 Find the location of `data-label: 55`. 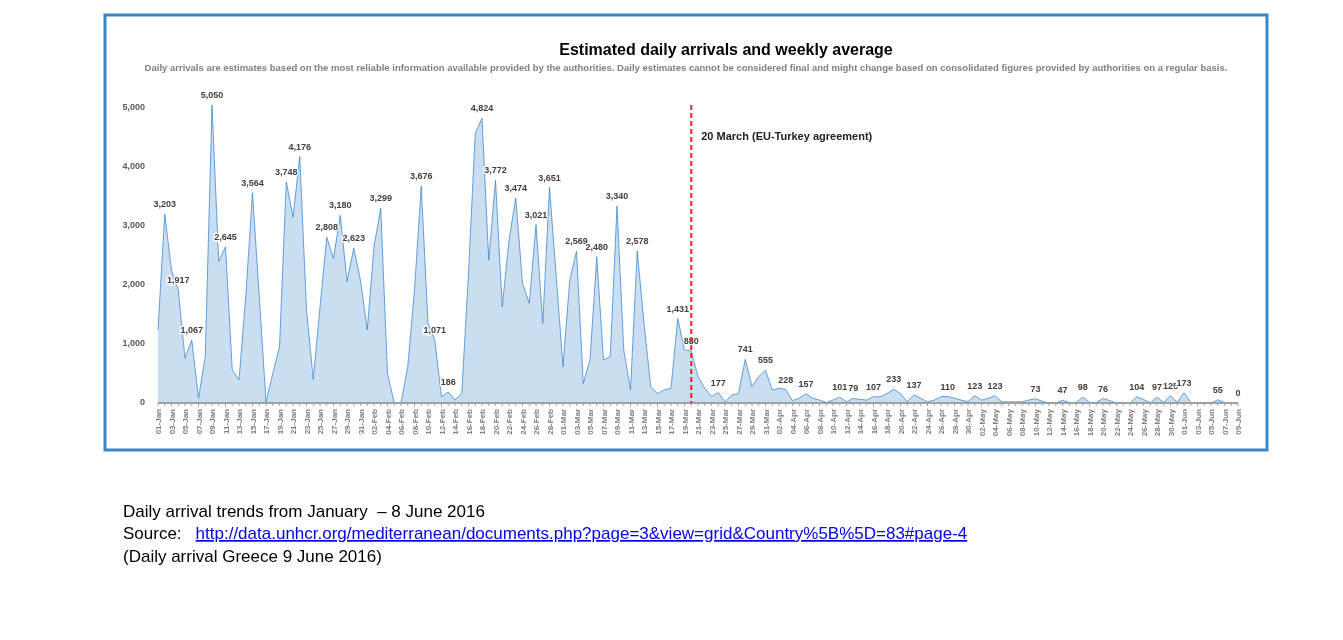

data-label: 55 is located at coordinates (1217, 389).